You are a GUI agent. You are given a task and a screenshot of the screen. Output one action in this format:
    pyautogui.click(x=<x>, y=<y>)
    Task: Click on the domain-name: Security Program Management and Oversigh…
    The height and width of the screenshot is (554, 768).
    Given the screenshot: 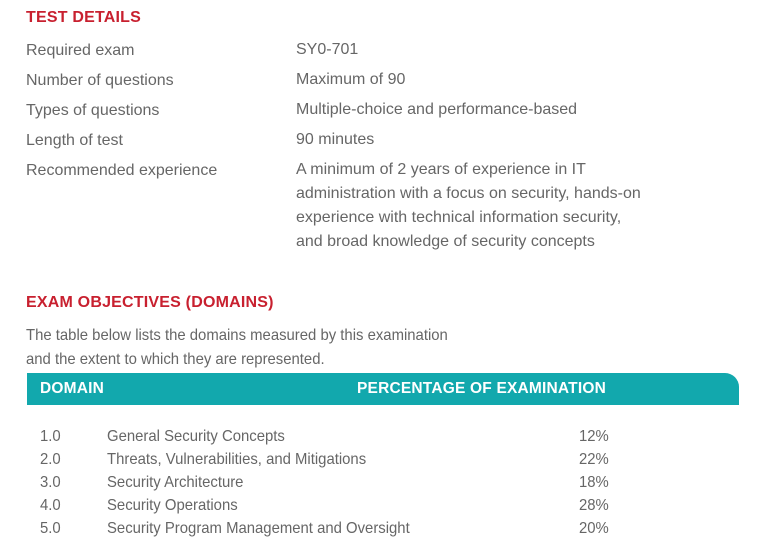 What is the action you would take?
    pyautogui.click(x=258, y=528)
    